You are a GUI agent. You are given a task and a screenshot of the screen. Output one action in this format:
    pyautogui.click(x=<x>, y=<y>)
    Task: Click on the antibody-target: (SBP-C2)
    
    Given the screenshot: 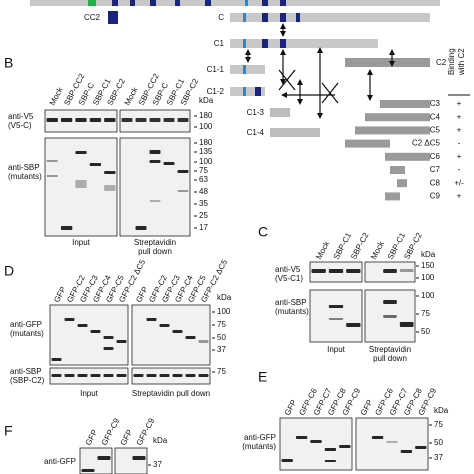 What is the action you would take?
    pyautogui.click(x=27, y=380)
    